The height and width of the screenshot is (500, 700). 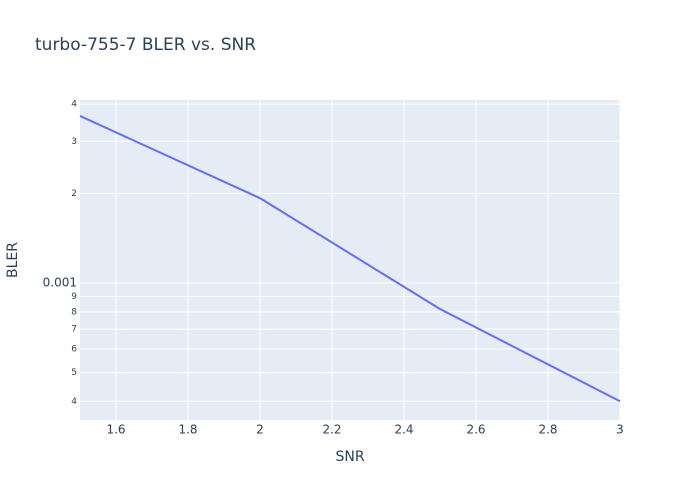 I want to click on y-tick-label: 7, so click(x=74, y=330).